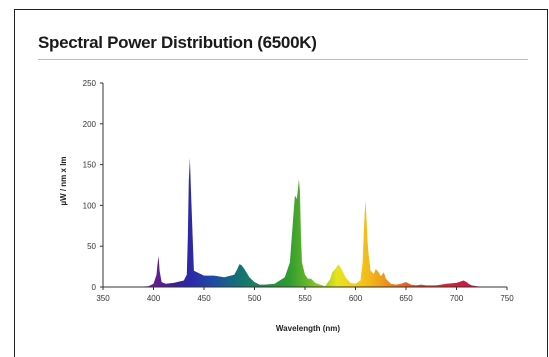  I want to click on y-tick-label: 200, so click(90, 124).